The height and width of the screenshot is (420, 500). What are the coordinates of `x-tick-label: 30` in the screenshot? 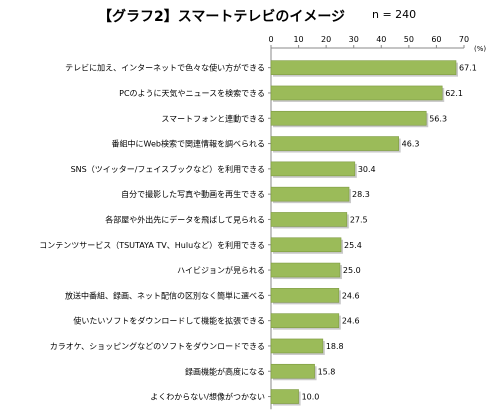 It's located at (354, 39).